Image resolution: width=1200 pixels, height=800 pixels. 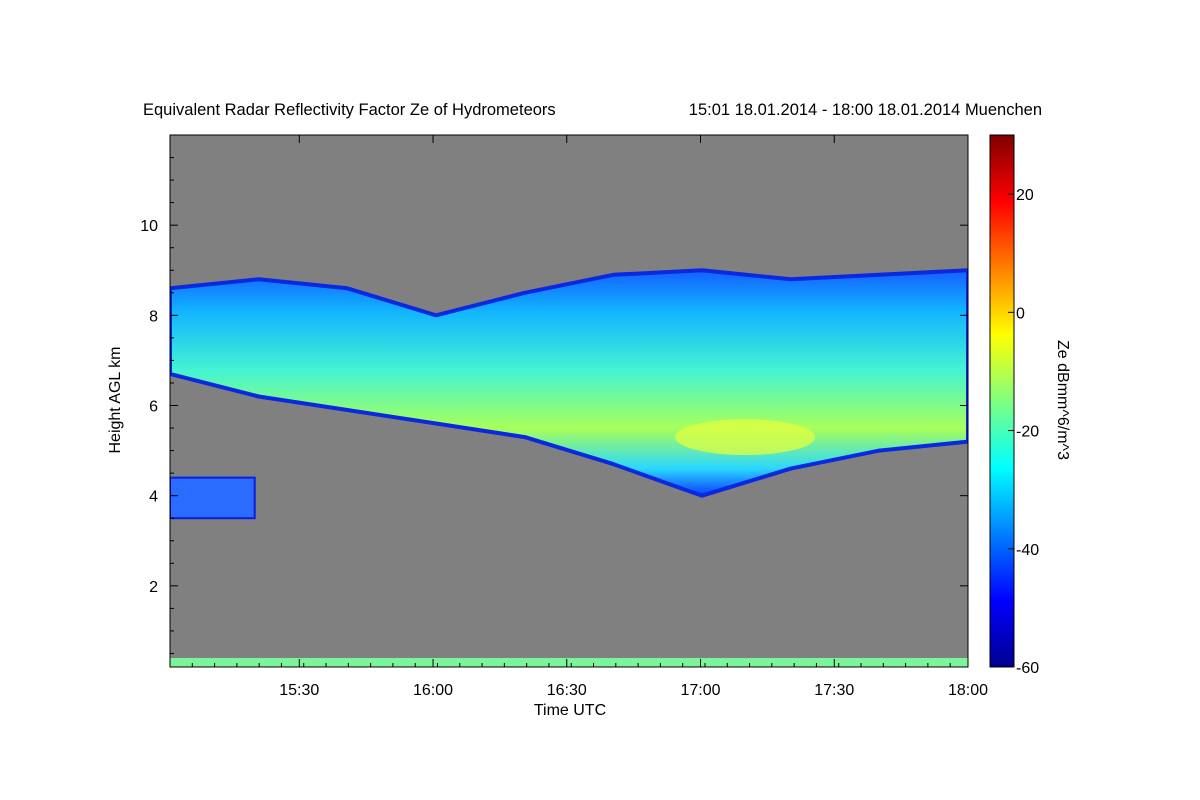 I want to click on surface-clutter, so click(x=569, y=662).